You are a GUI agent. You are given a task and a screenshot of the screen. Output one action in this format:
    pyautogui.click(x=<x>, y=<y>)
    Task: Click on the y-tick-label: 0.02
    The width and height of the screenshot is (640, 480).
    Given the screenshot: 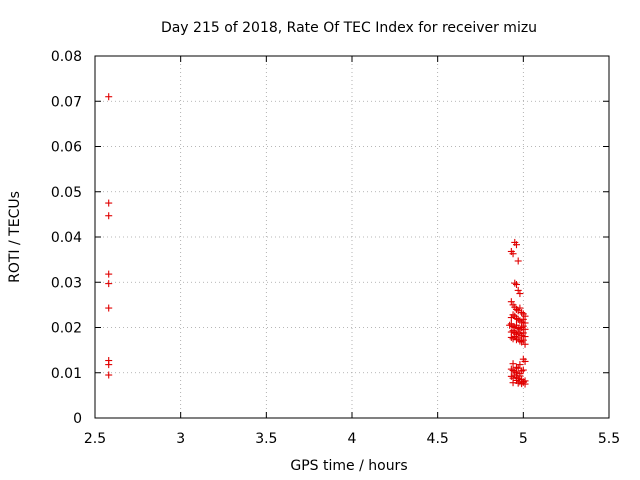 What is the action you would take?
    pyautogui.click(x=66, y=329)
    